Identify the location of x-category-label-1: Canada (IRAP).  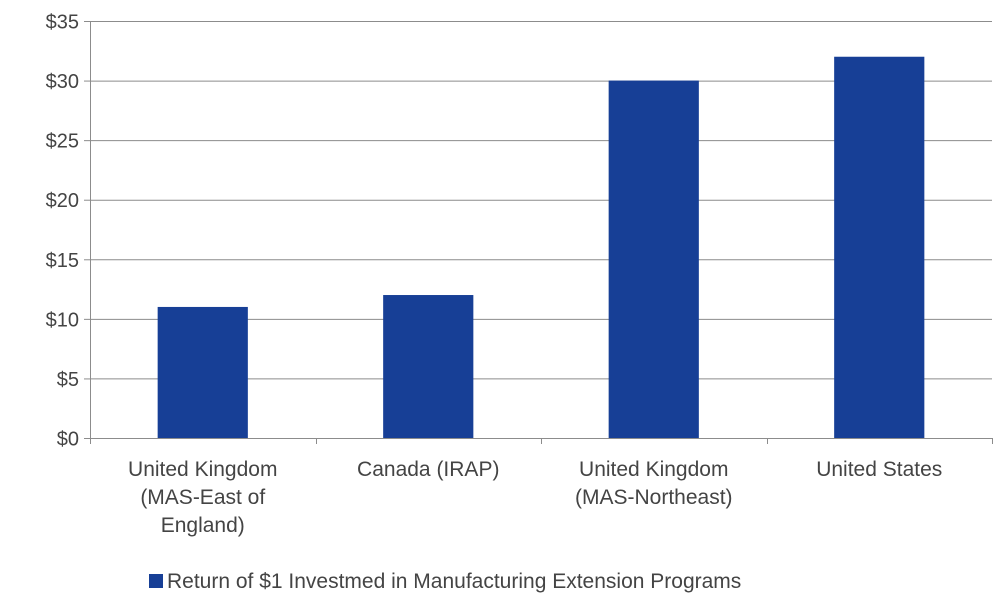
(428, 469).